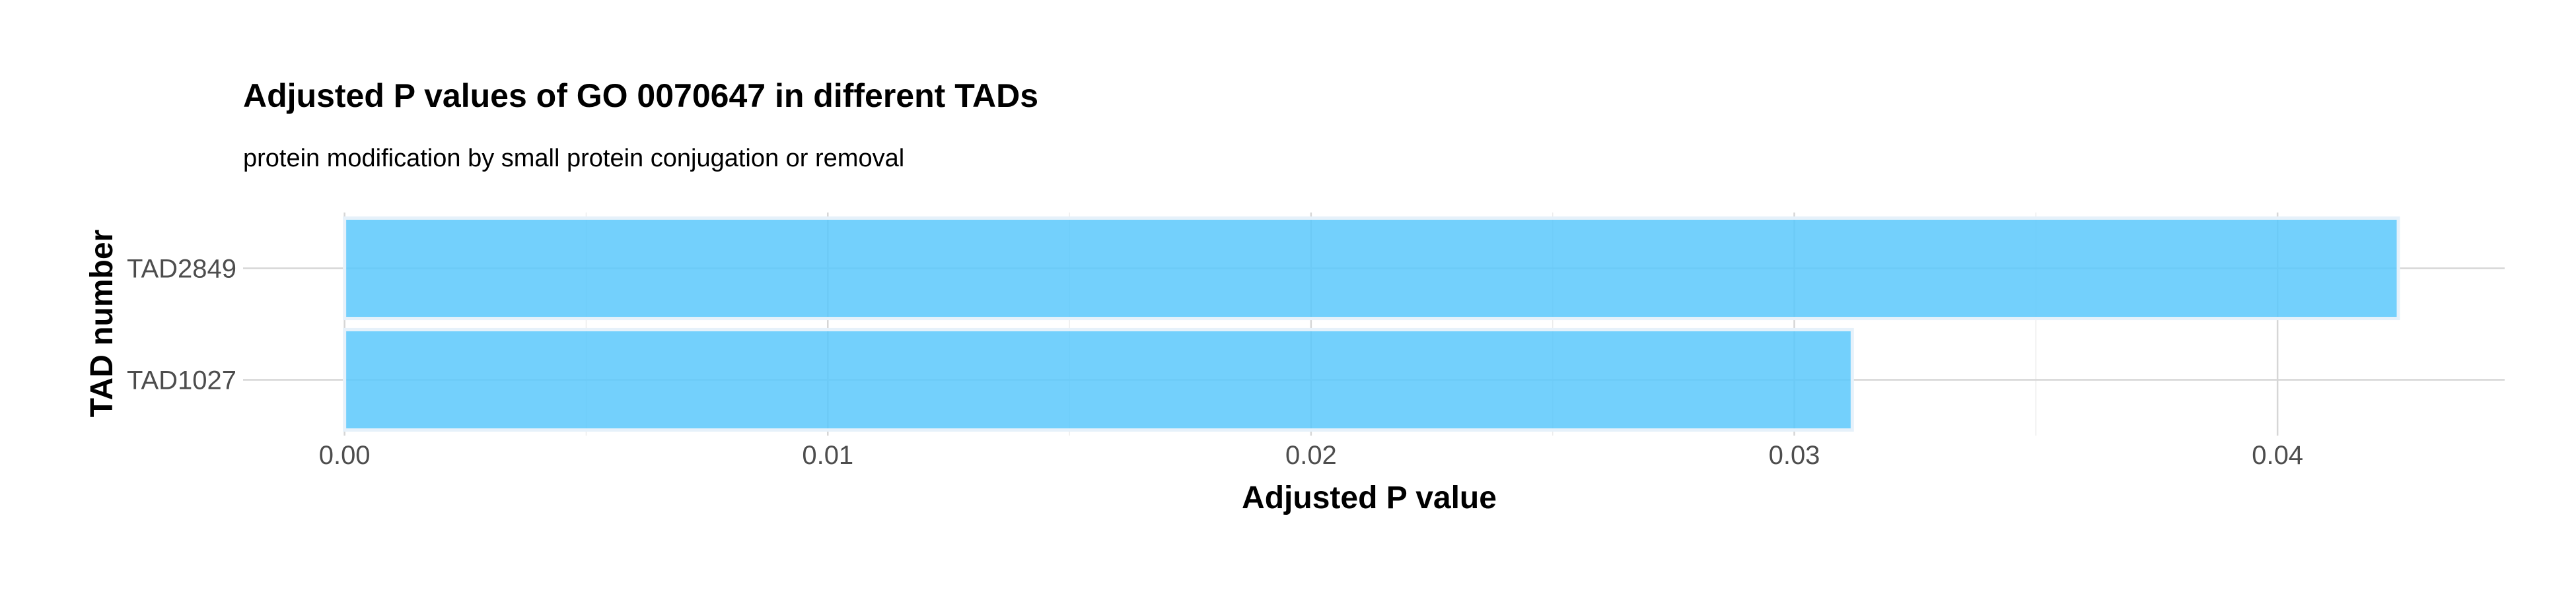  What do you see at coordinates (1370, 497) in the screenshot?
I see `x-axis-title: Adjusted P value` at bounding box center [1370, 497].